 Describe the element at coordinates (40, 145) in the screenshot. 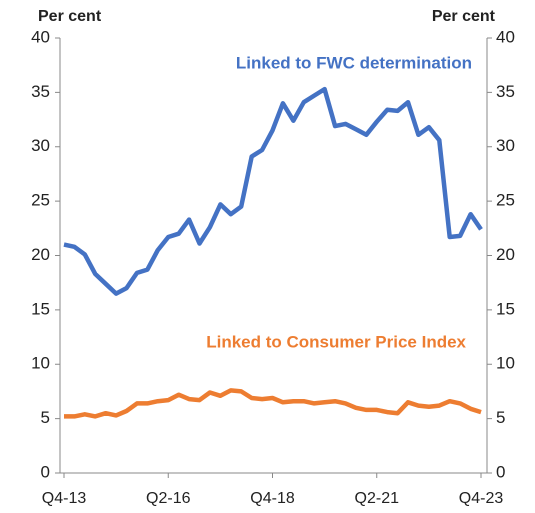

I see `y-tick-label: 30` at that location.